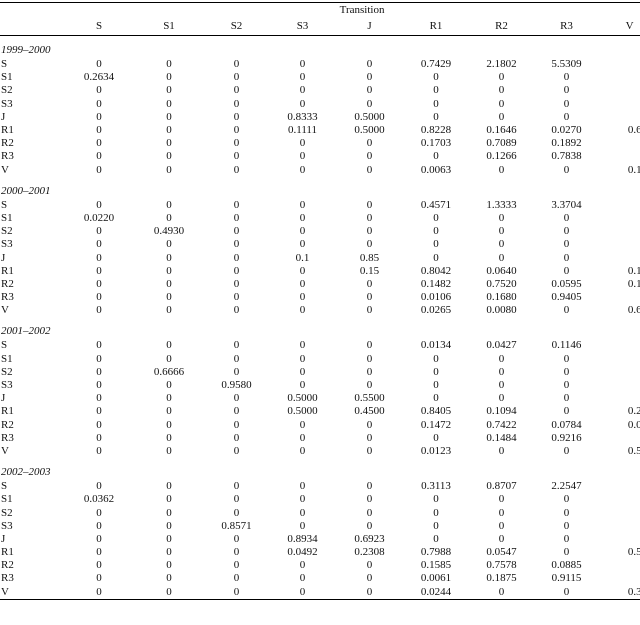 Image resolution: width=640 pixels, height=625 pixels. What do you see at coordinates (320, 345) in the screenshot?
I see `table-row: S 0 0 0 0 0 0.0134 0.0427 0.1146 0` at bounding box center [320, 345].